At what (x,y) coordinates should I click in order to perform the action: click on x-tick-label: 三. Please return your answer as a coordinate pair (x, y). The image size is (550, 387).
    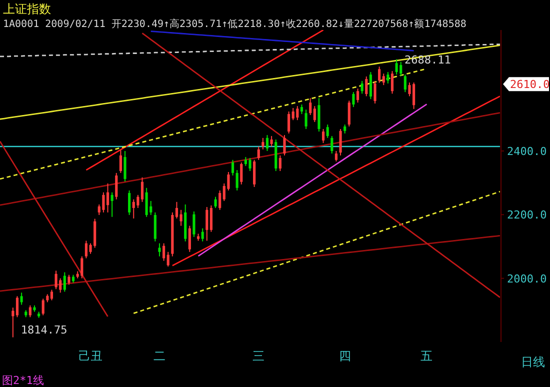
    Looking at the image, I should click on (258, 356).